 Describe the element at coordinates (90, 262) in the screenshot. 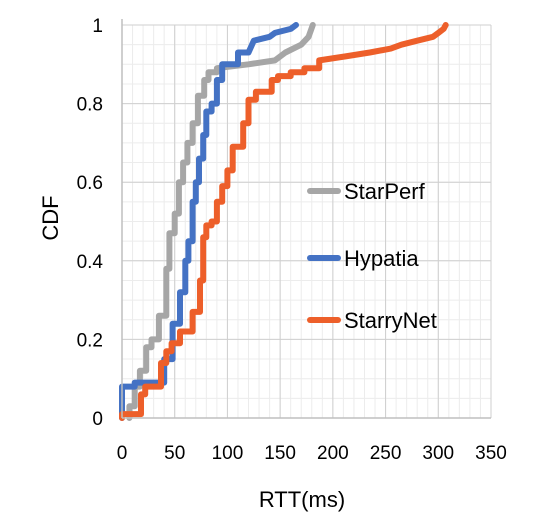

I see `y-tick-label: 0.4` at that location.